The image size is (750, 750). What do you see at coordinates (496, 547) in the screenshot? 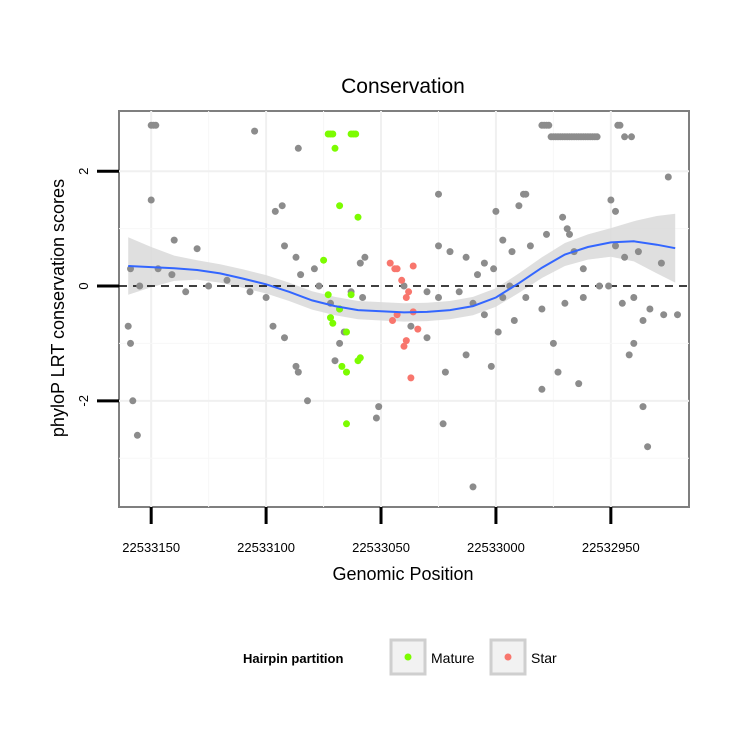
I see `x-tick-label: 22533000` at bounding box center [496, 547].